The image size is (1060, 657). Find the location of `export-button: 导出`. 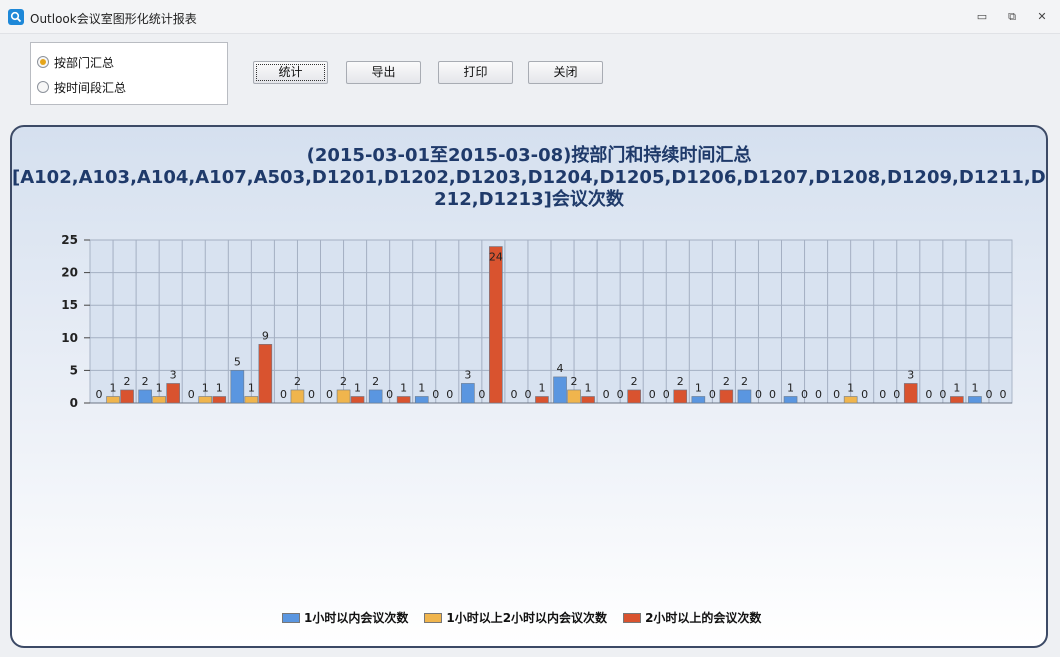

export-button: 导出 is located at coordinates (383, 72).